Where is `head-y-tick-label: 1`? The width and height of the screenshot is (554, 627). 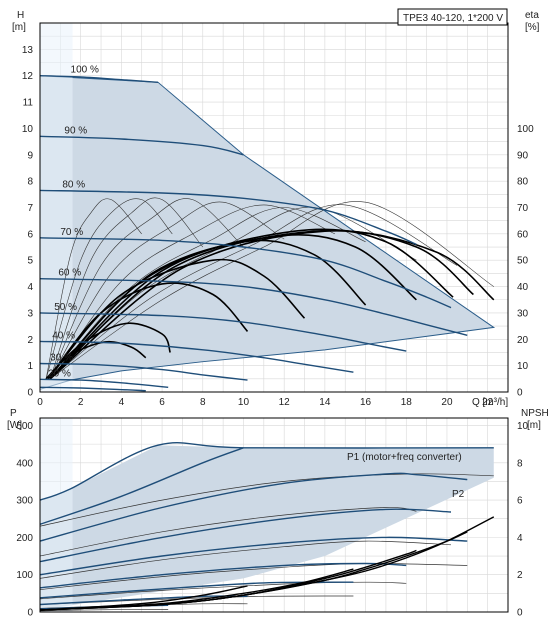
head-y-tick-label: 1 is located at coordinates (30, 366).